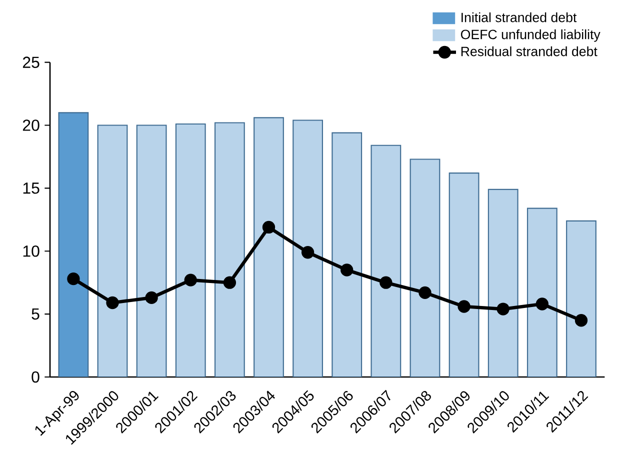 The image size is (620, 468). What do you see at coordinates (519, 17) in the screenshot?
I see `legend-label: Initial stranded debt` at bounding box center [519, 17].